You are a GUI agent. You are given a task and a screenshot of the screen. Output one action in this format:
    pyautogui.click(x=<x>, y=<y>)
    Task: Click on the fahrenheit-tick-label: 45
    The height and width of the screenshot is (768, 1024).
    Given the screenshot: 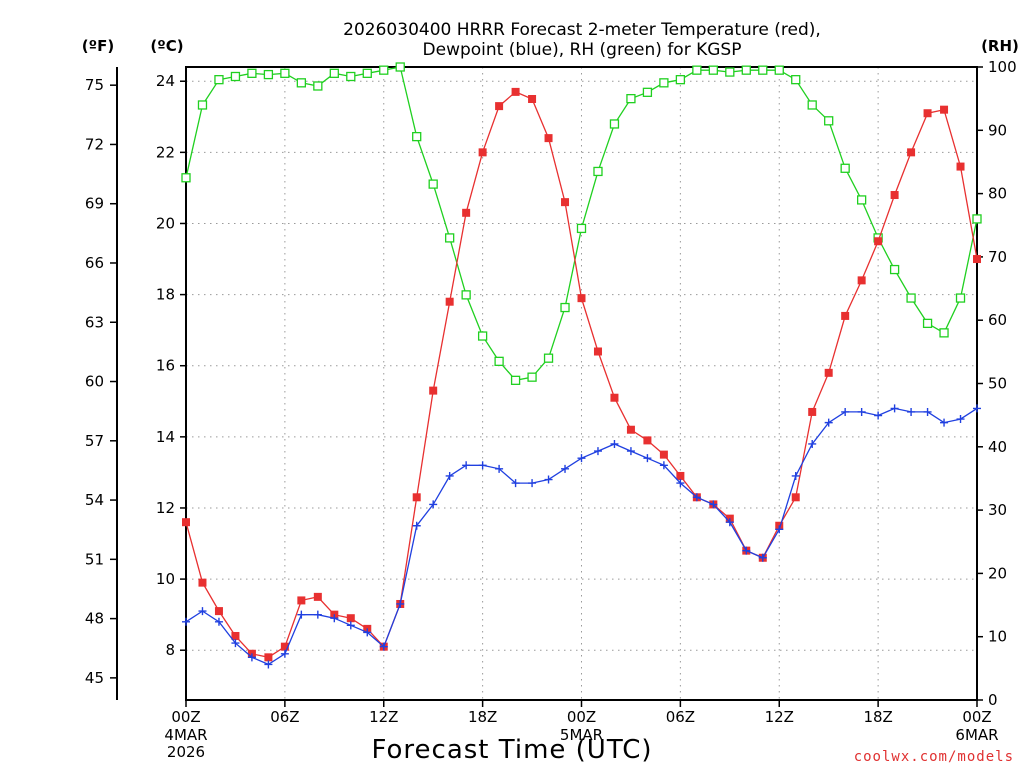 What is the action you would take?
    pyautogui.click(x=94, y=678)
    